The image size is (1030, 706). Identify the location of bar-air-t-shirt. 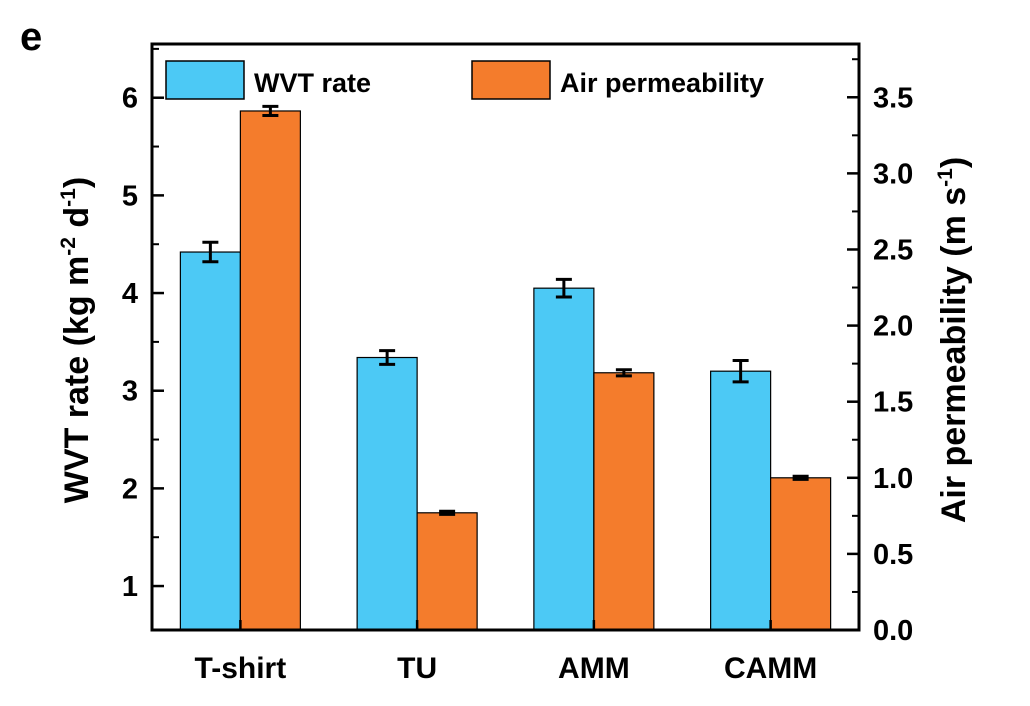
(270, 370).